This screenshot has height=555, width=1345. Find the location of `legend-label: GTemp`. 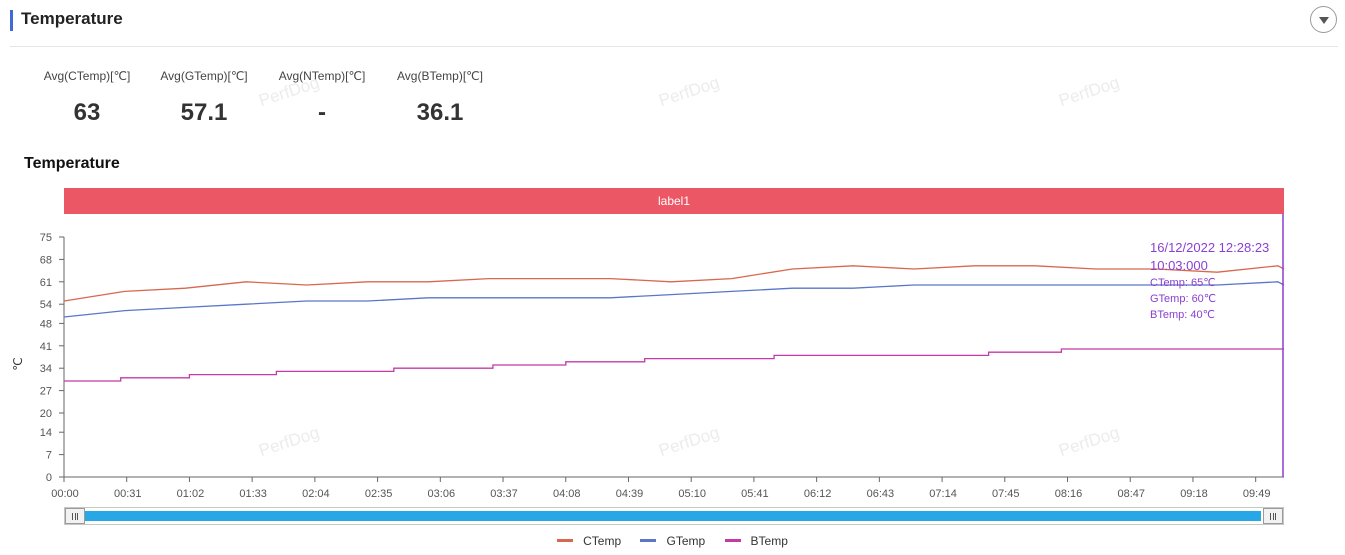

legend-label: GTemp is located at coordinates (686, 540).